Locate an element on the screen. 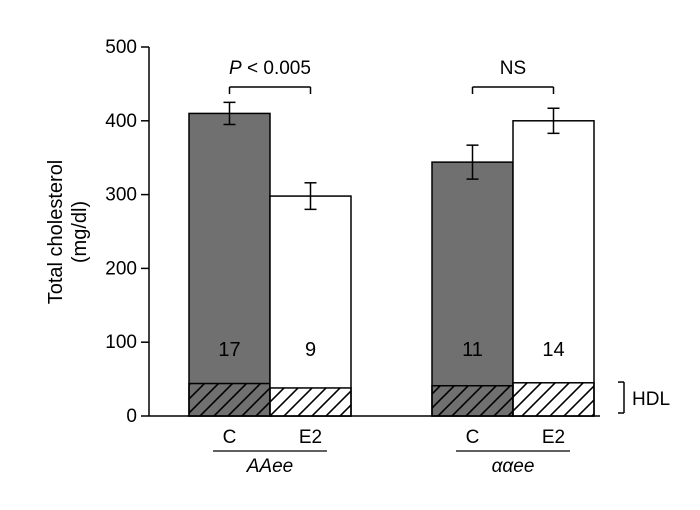 This screenshot has width=700, height=510. y-axis-title: Total cholesterol (mg/dl) is located at coordinates (68, 232).